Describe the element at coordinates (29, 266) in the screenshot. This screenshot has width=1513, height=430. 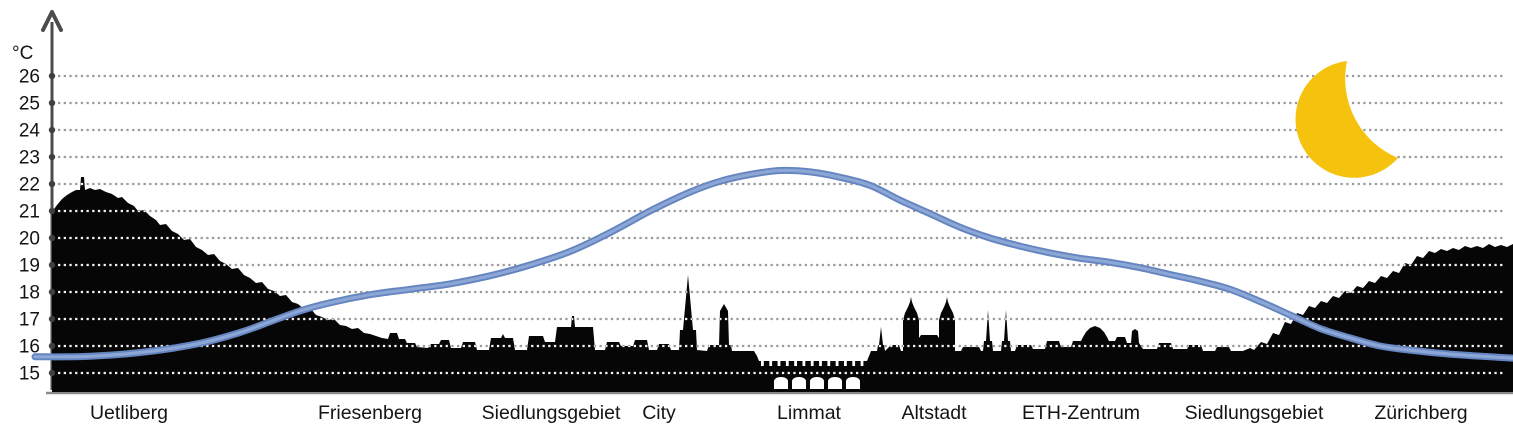
I see `y-tick-label: 19` at that location.